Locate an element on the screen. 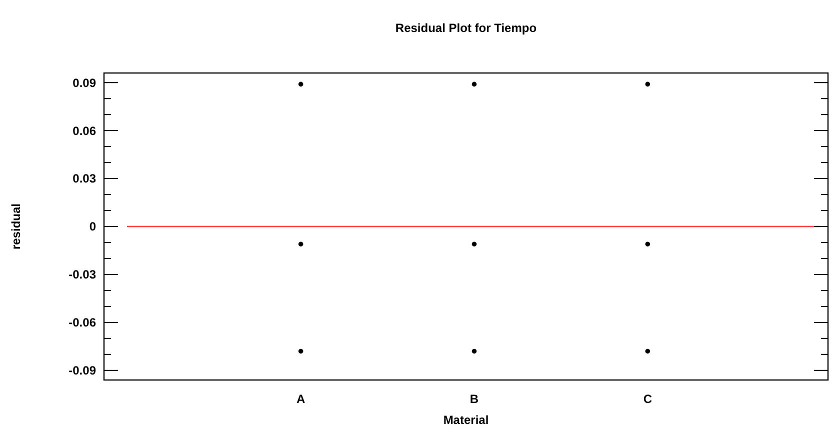 The height and width of the screenshot is (436, 835). x-tick-label: B is located at coordinates (474, 399).